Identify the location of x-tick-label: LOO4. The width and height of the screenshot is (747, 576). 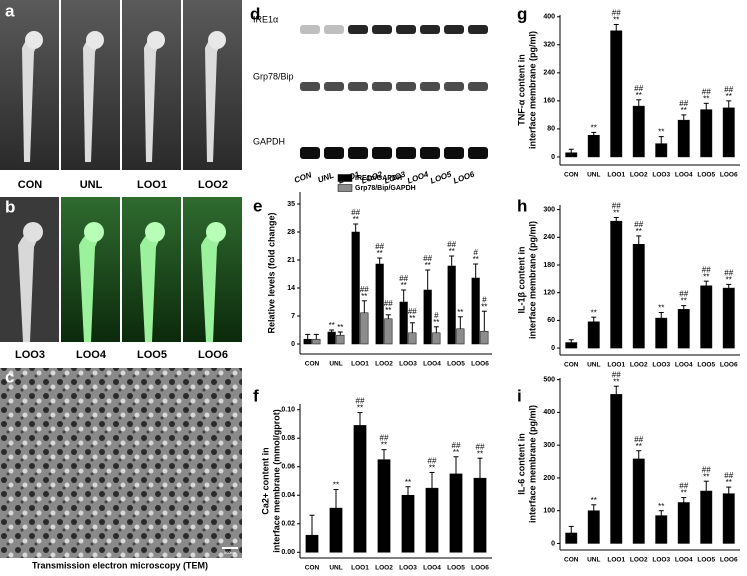
(684, 175).